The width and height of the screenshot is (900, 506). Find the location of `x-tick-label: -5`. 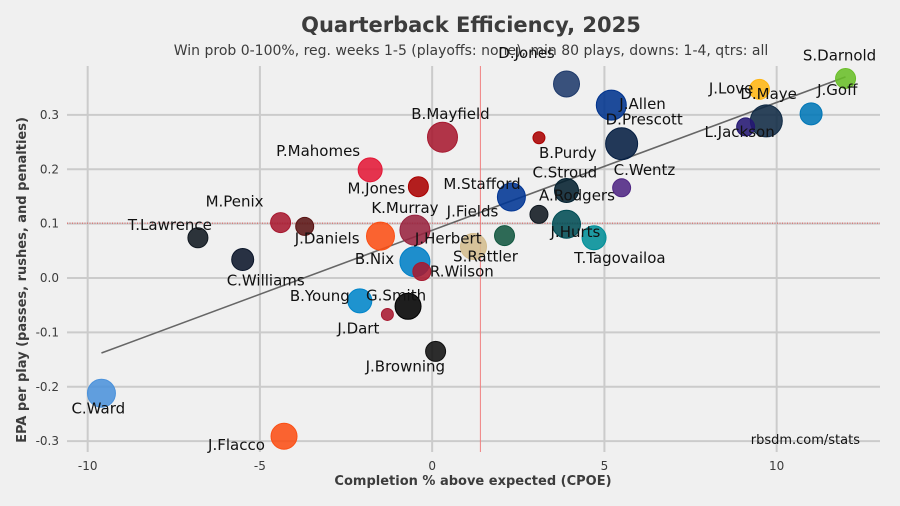

x-tick-label: -5 is located at coordinates (260, 466).